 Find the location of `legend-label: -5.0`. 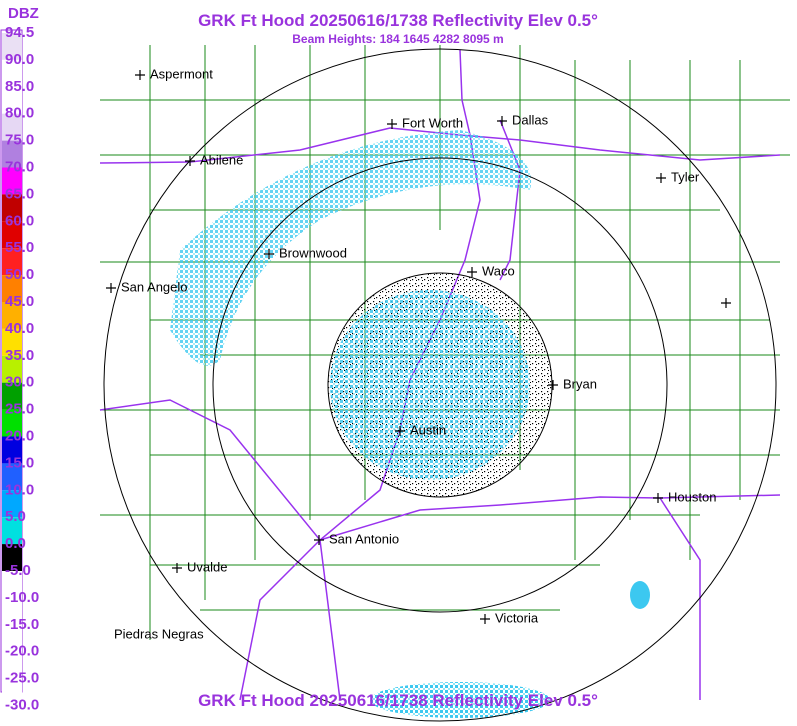

legend-label: -5.0 is located at coordinates (18, 570).